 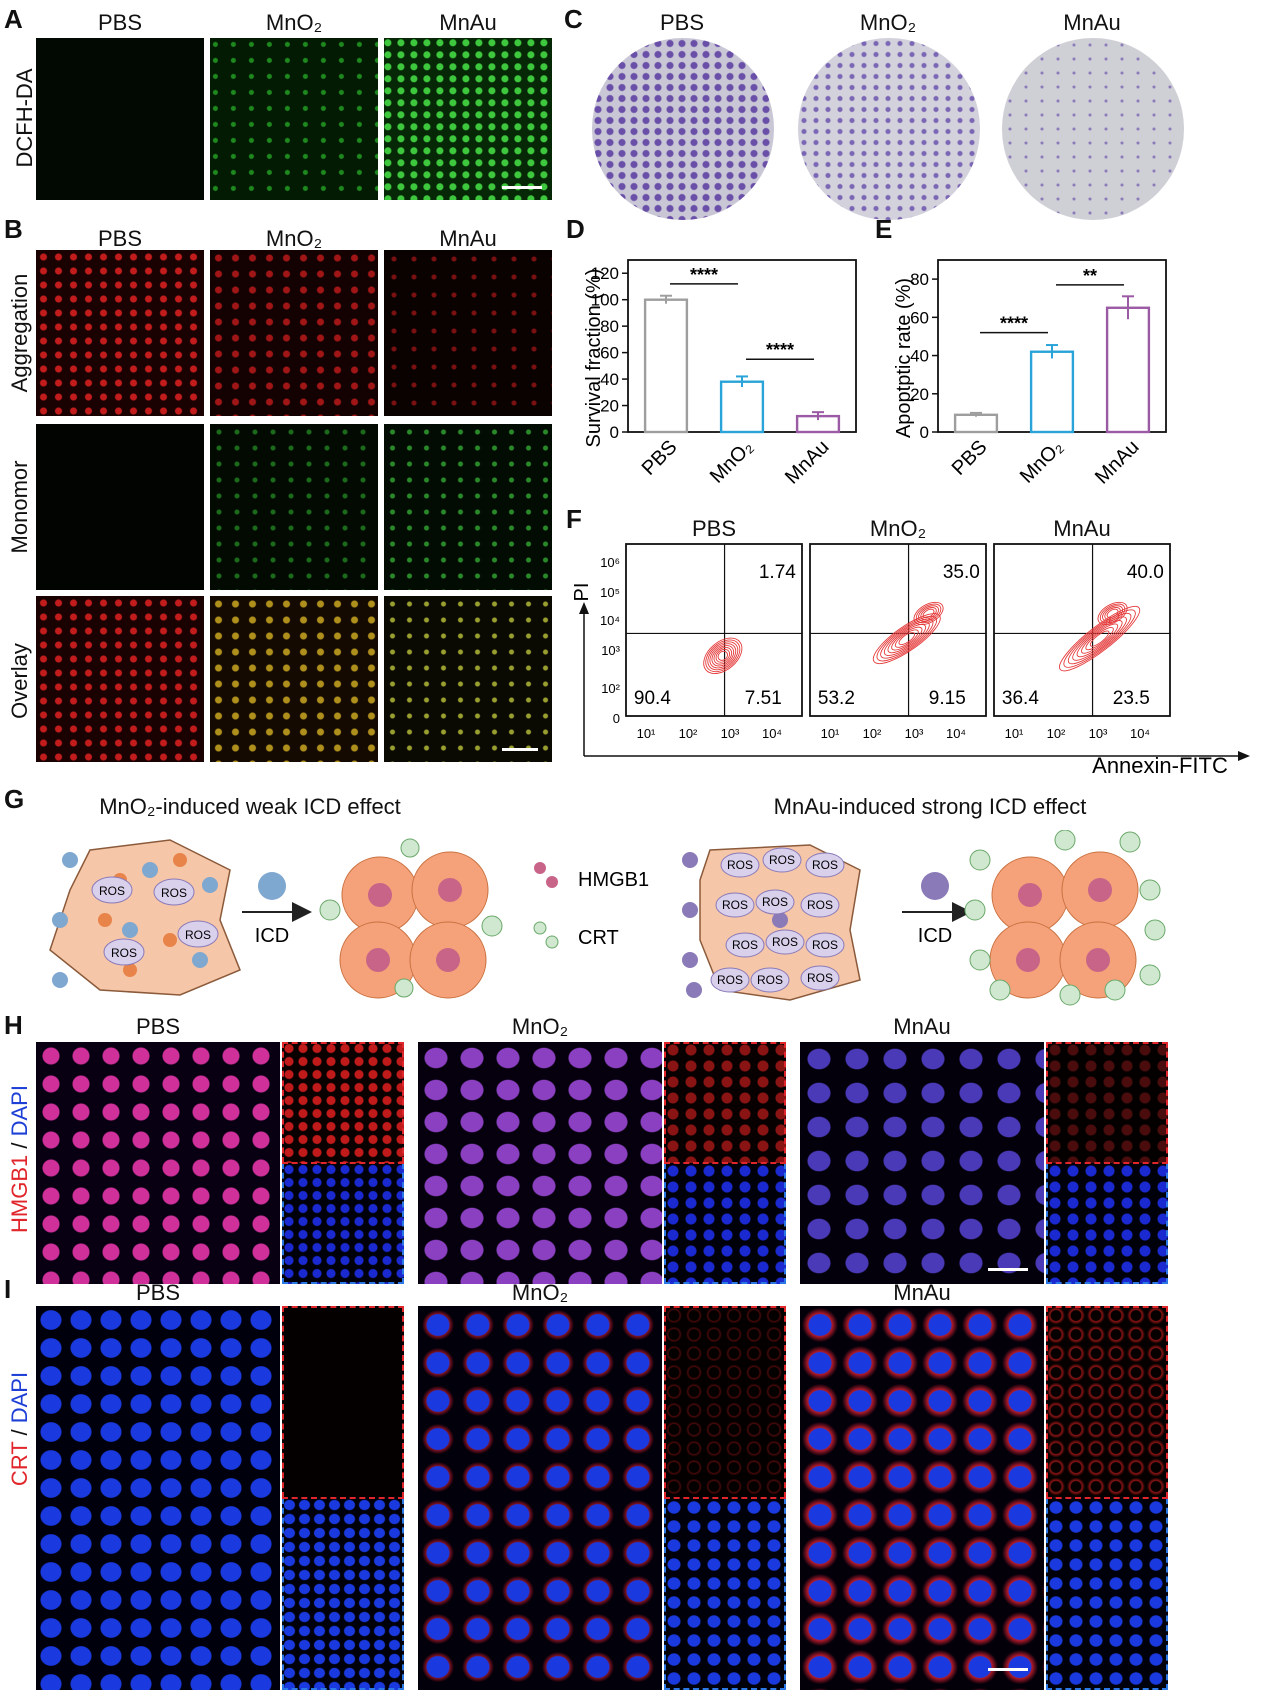 I want to click on f-xtick-label-2-0: 10¹, so click(x=1014, y=733).